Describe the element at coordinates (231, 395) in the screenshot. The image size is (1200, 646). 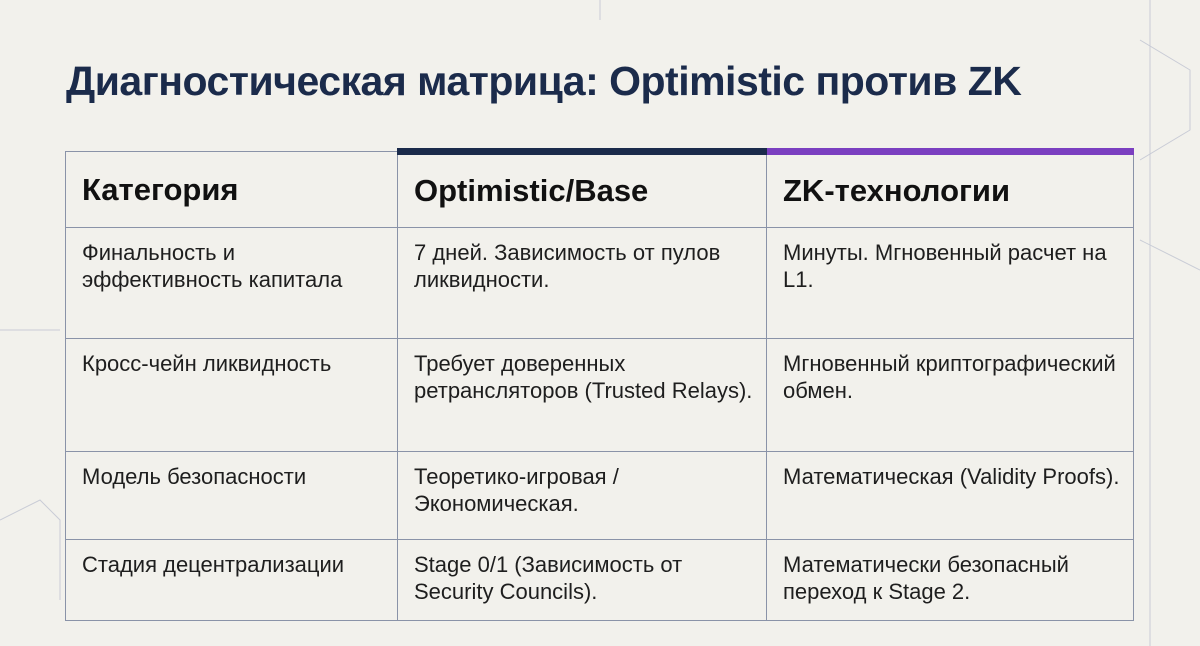
I see `table-cell: Кросс-чейн ликвидность` at that location.